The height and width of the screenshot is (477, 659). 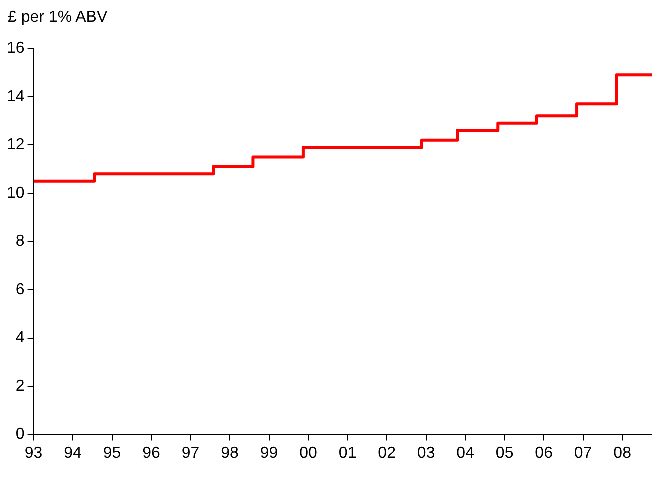 I want to click on x-tick-label: 06, so click(x=544, y=453).